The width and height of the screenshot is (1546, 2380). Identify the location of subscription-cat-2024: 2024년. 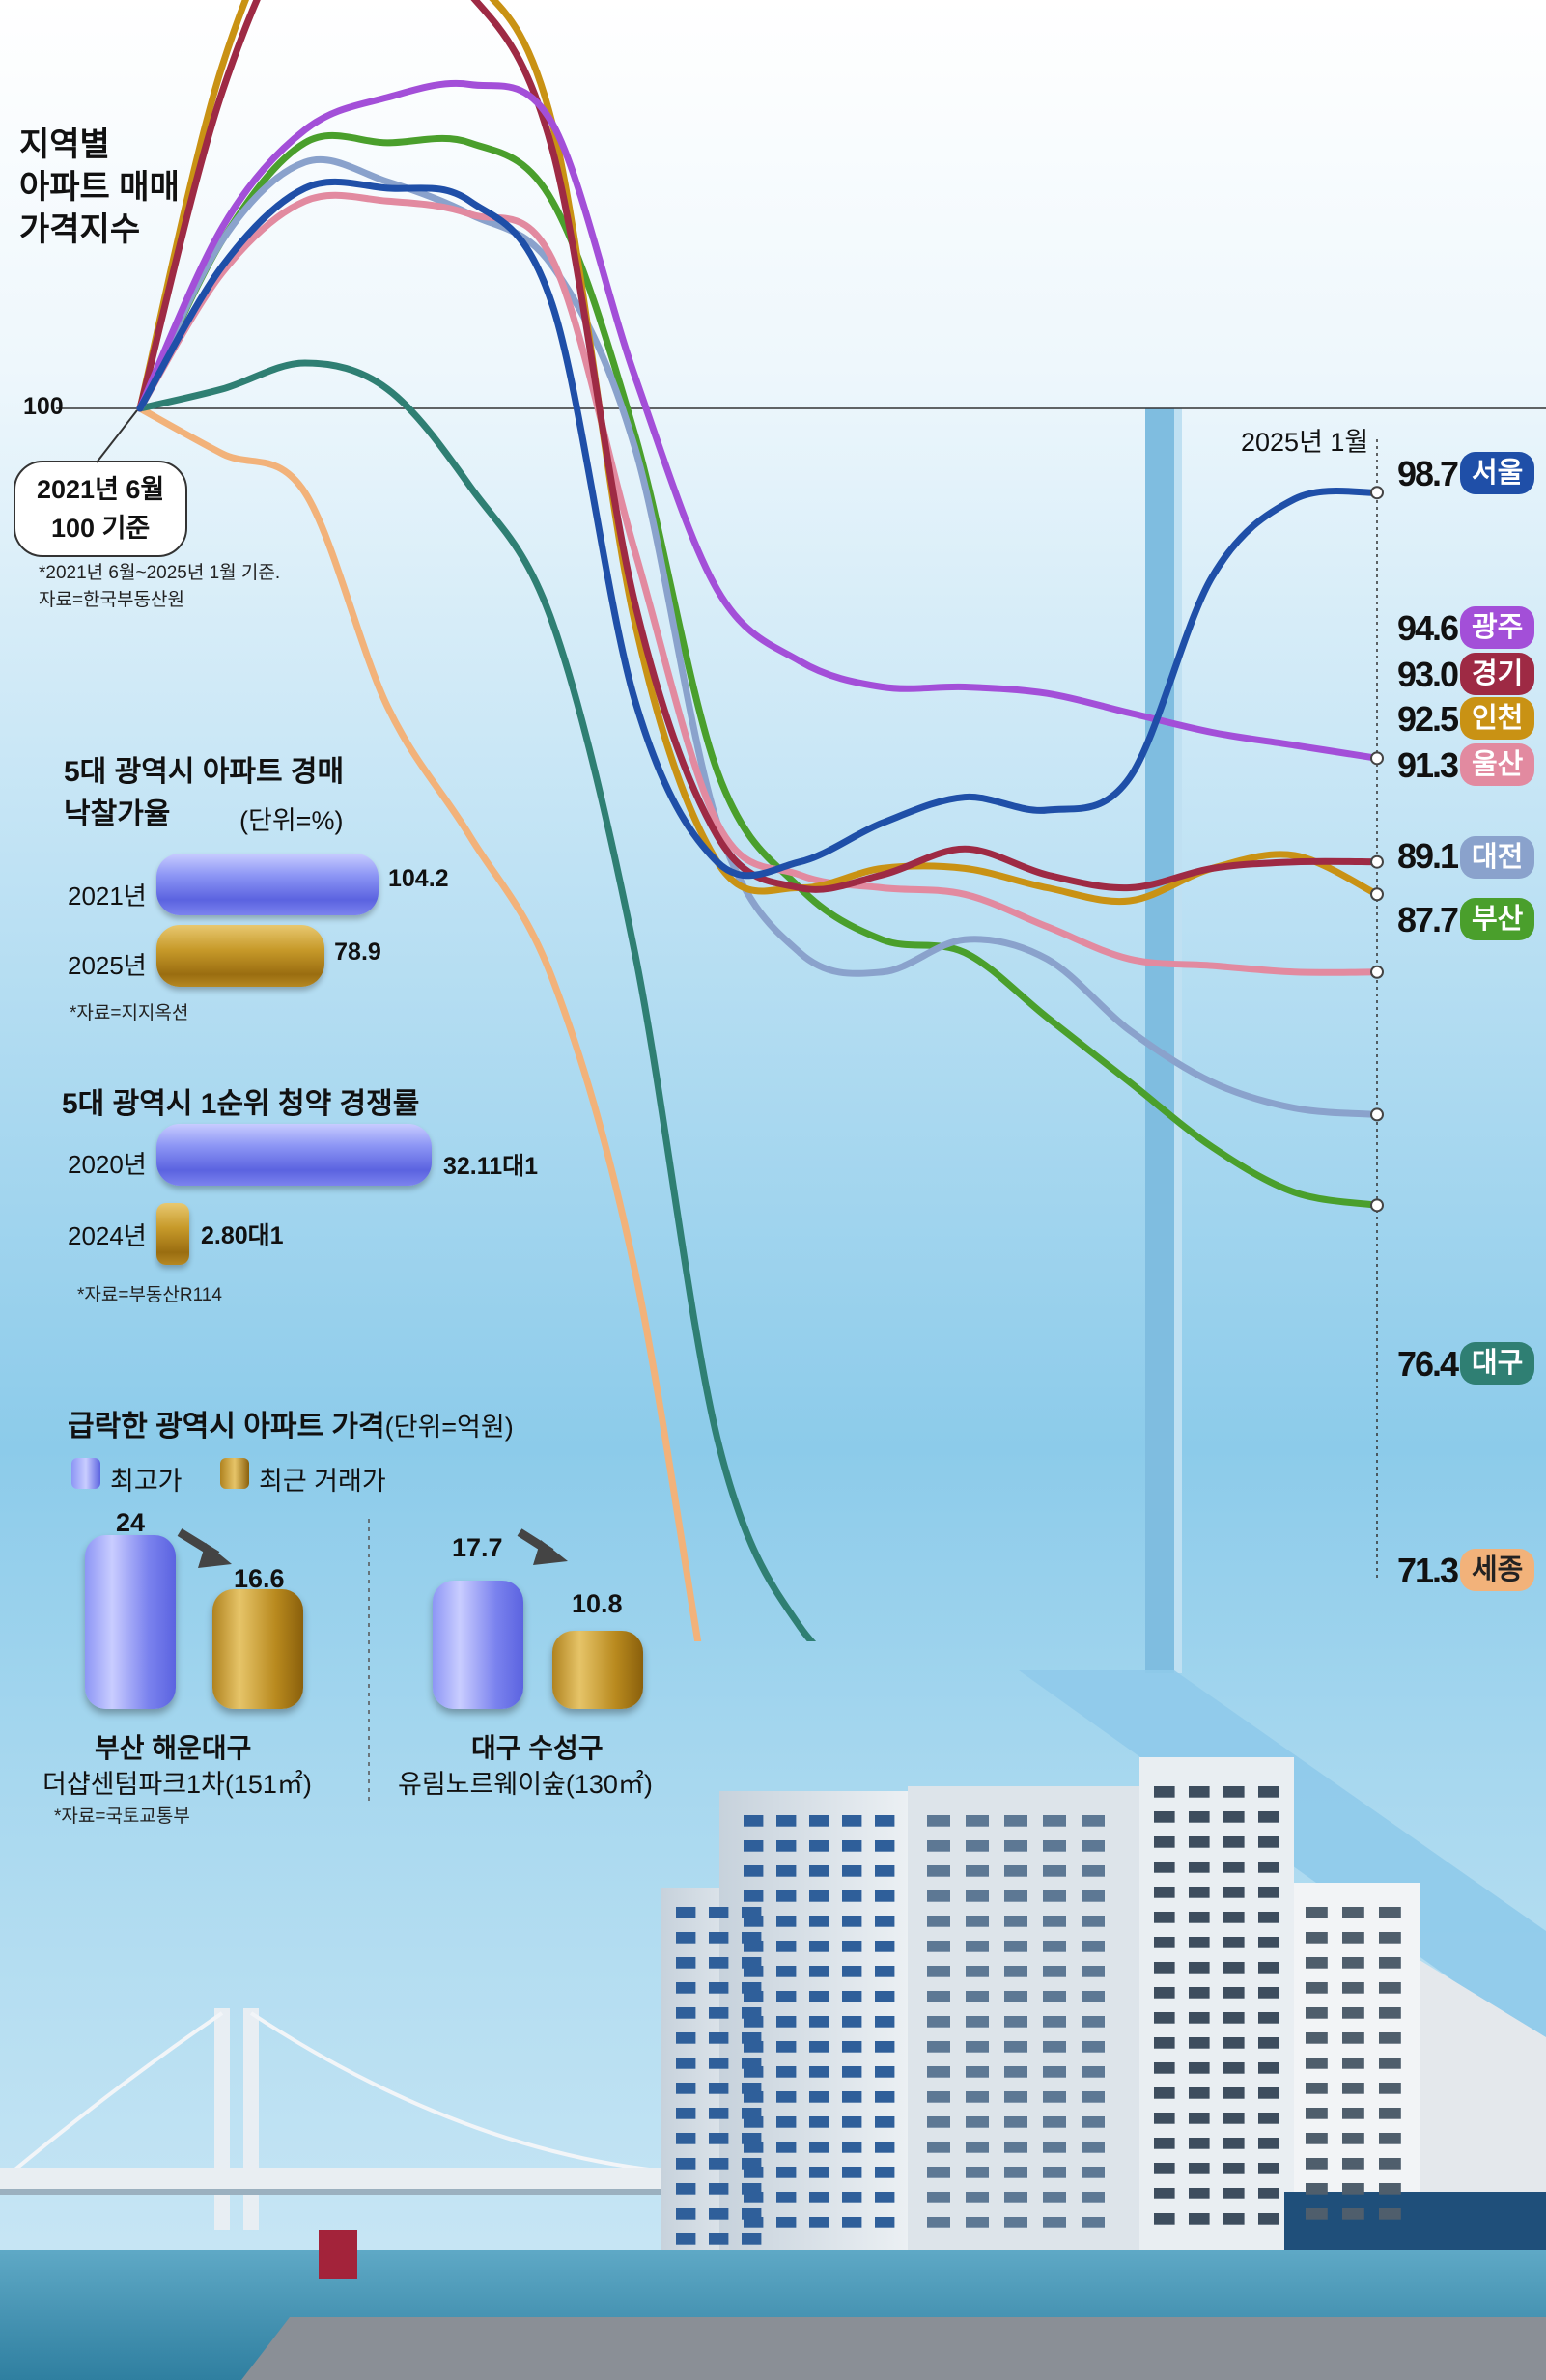
(107, 1236).